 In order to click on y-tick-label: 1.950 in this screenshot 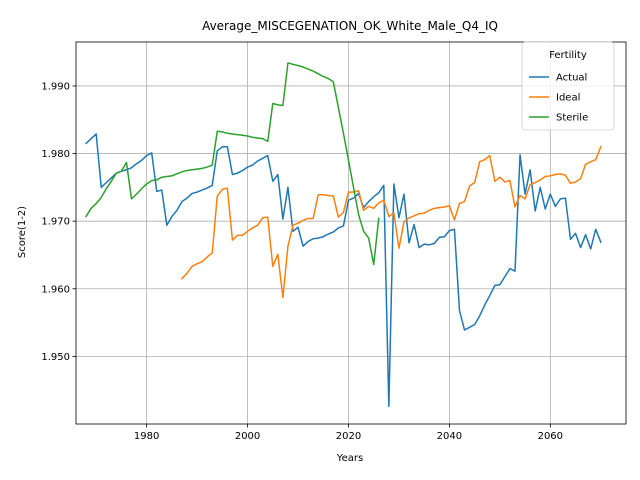, I will do `click(55, 357)`.